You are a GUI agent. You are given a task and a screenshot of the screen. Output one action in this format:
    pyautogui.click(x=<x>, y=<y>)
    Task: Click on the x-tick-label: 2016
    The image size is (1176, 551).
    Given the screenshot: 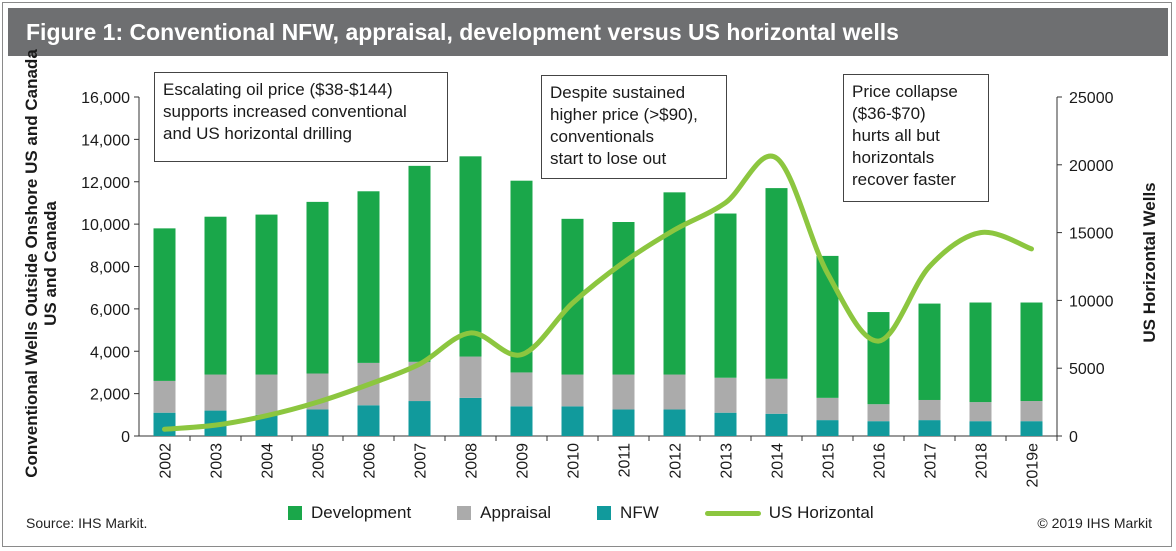 What is the action you would take?
    pyautogui.click(x=880, y=461)
    